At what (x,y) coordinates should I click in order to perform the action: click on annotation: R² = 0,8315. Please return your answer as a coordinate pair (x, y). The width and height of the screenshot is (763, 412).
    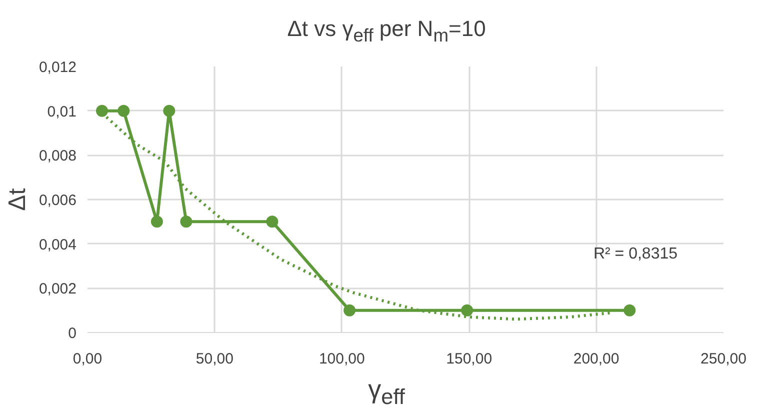
    Looking at the image, I should click on (635, 254).